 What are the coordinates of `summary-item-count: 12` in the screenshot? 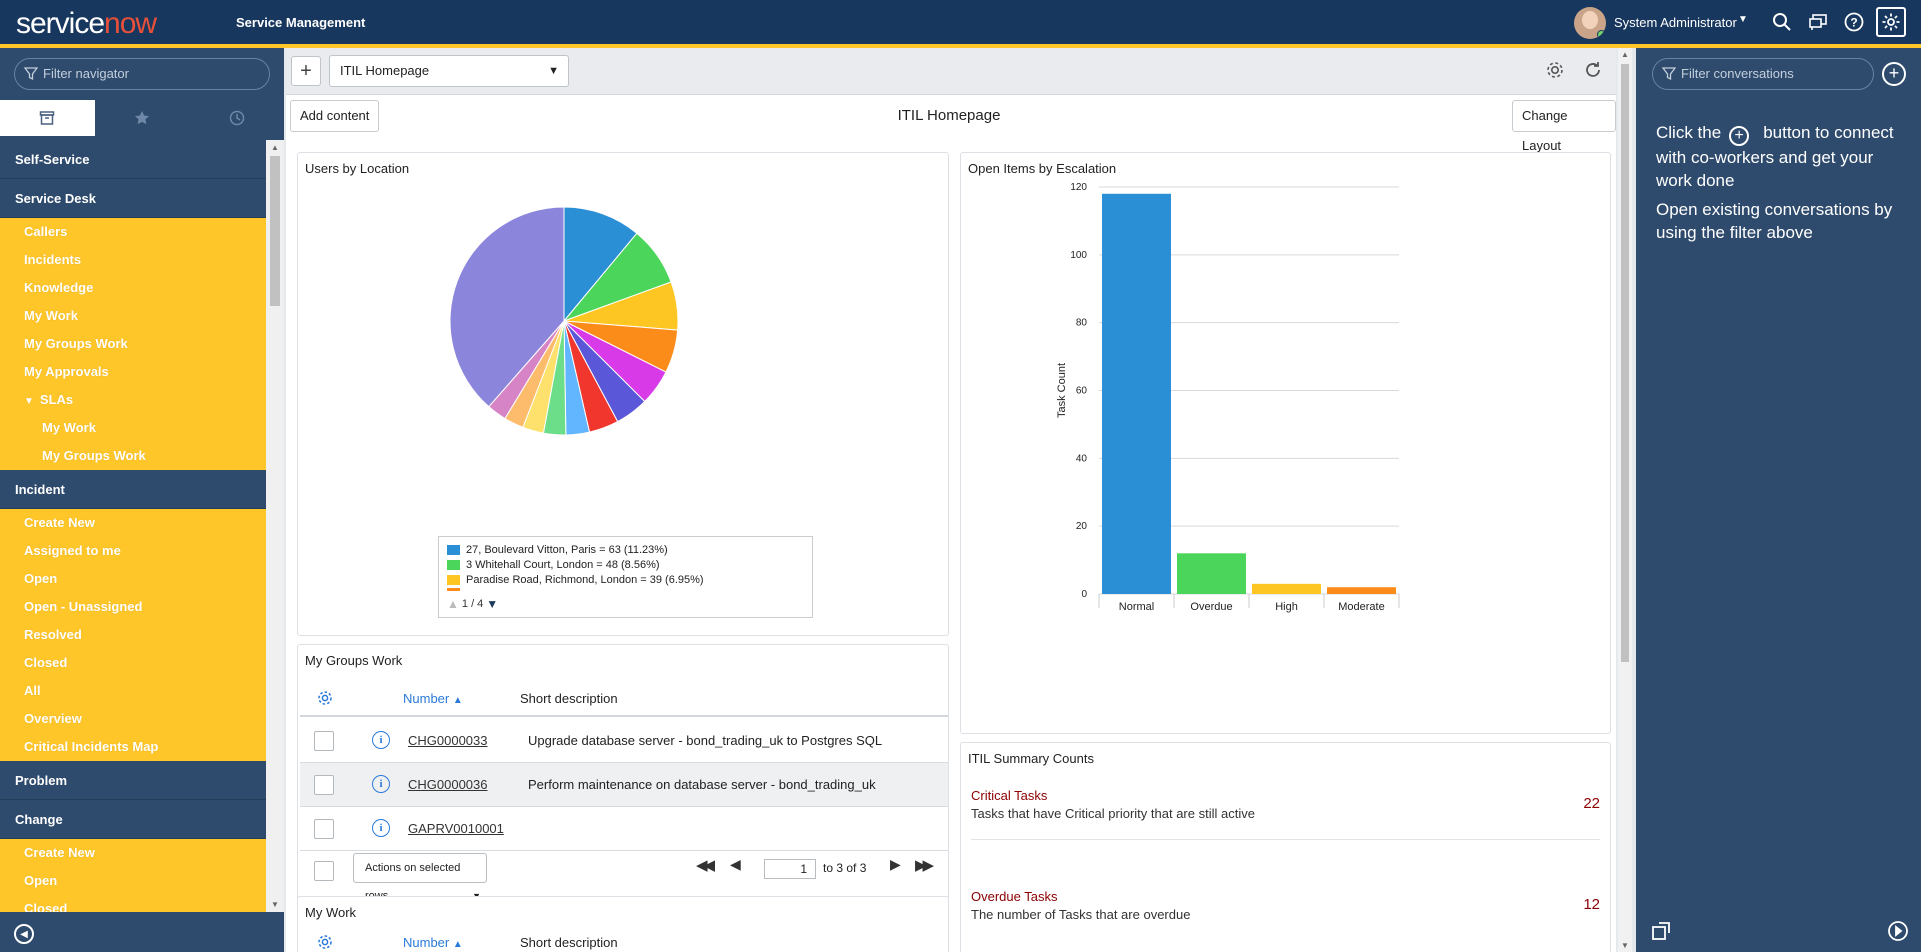 It's located at (1591, 904).